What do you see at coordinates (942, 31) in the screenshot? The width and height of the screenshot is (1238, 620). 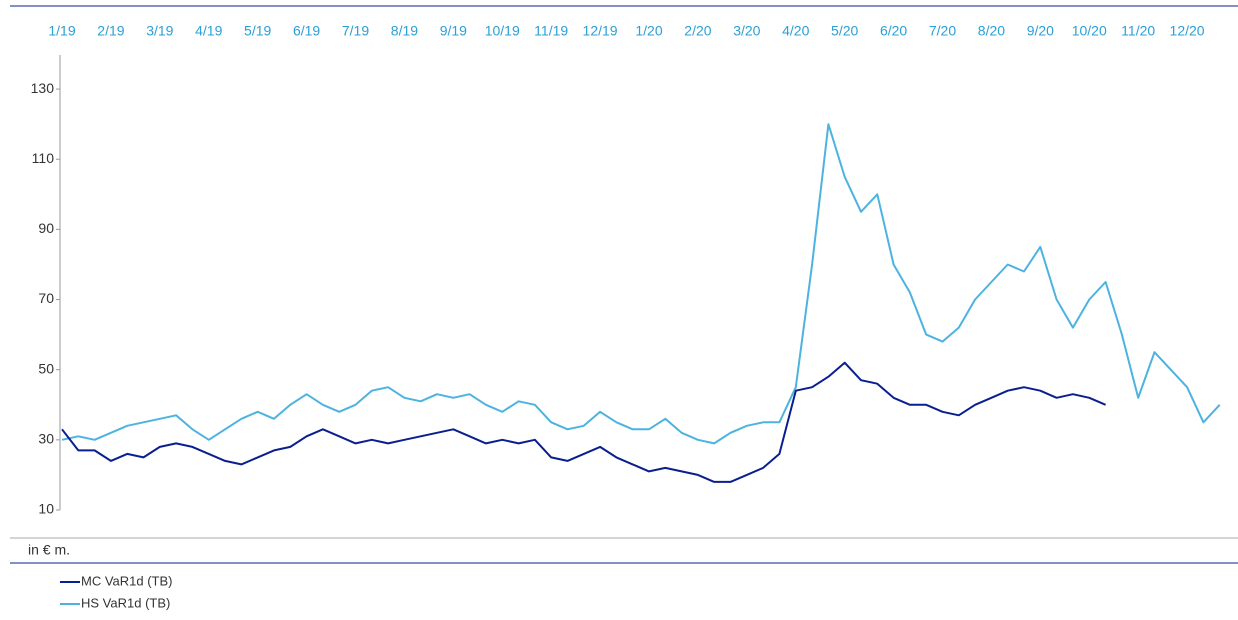 I see `x-tick-label: 7/20` at bounding box center [942, 31].